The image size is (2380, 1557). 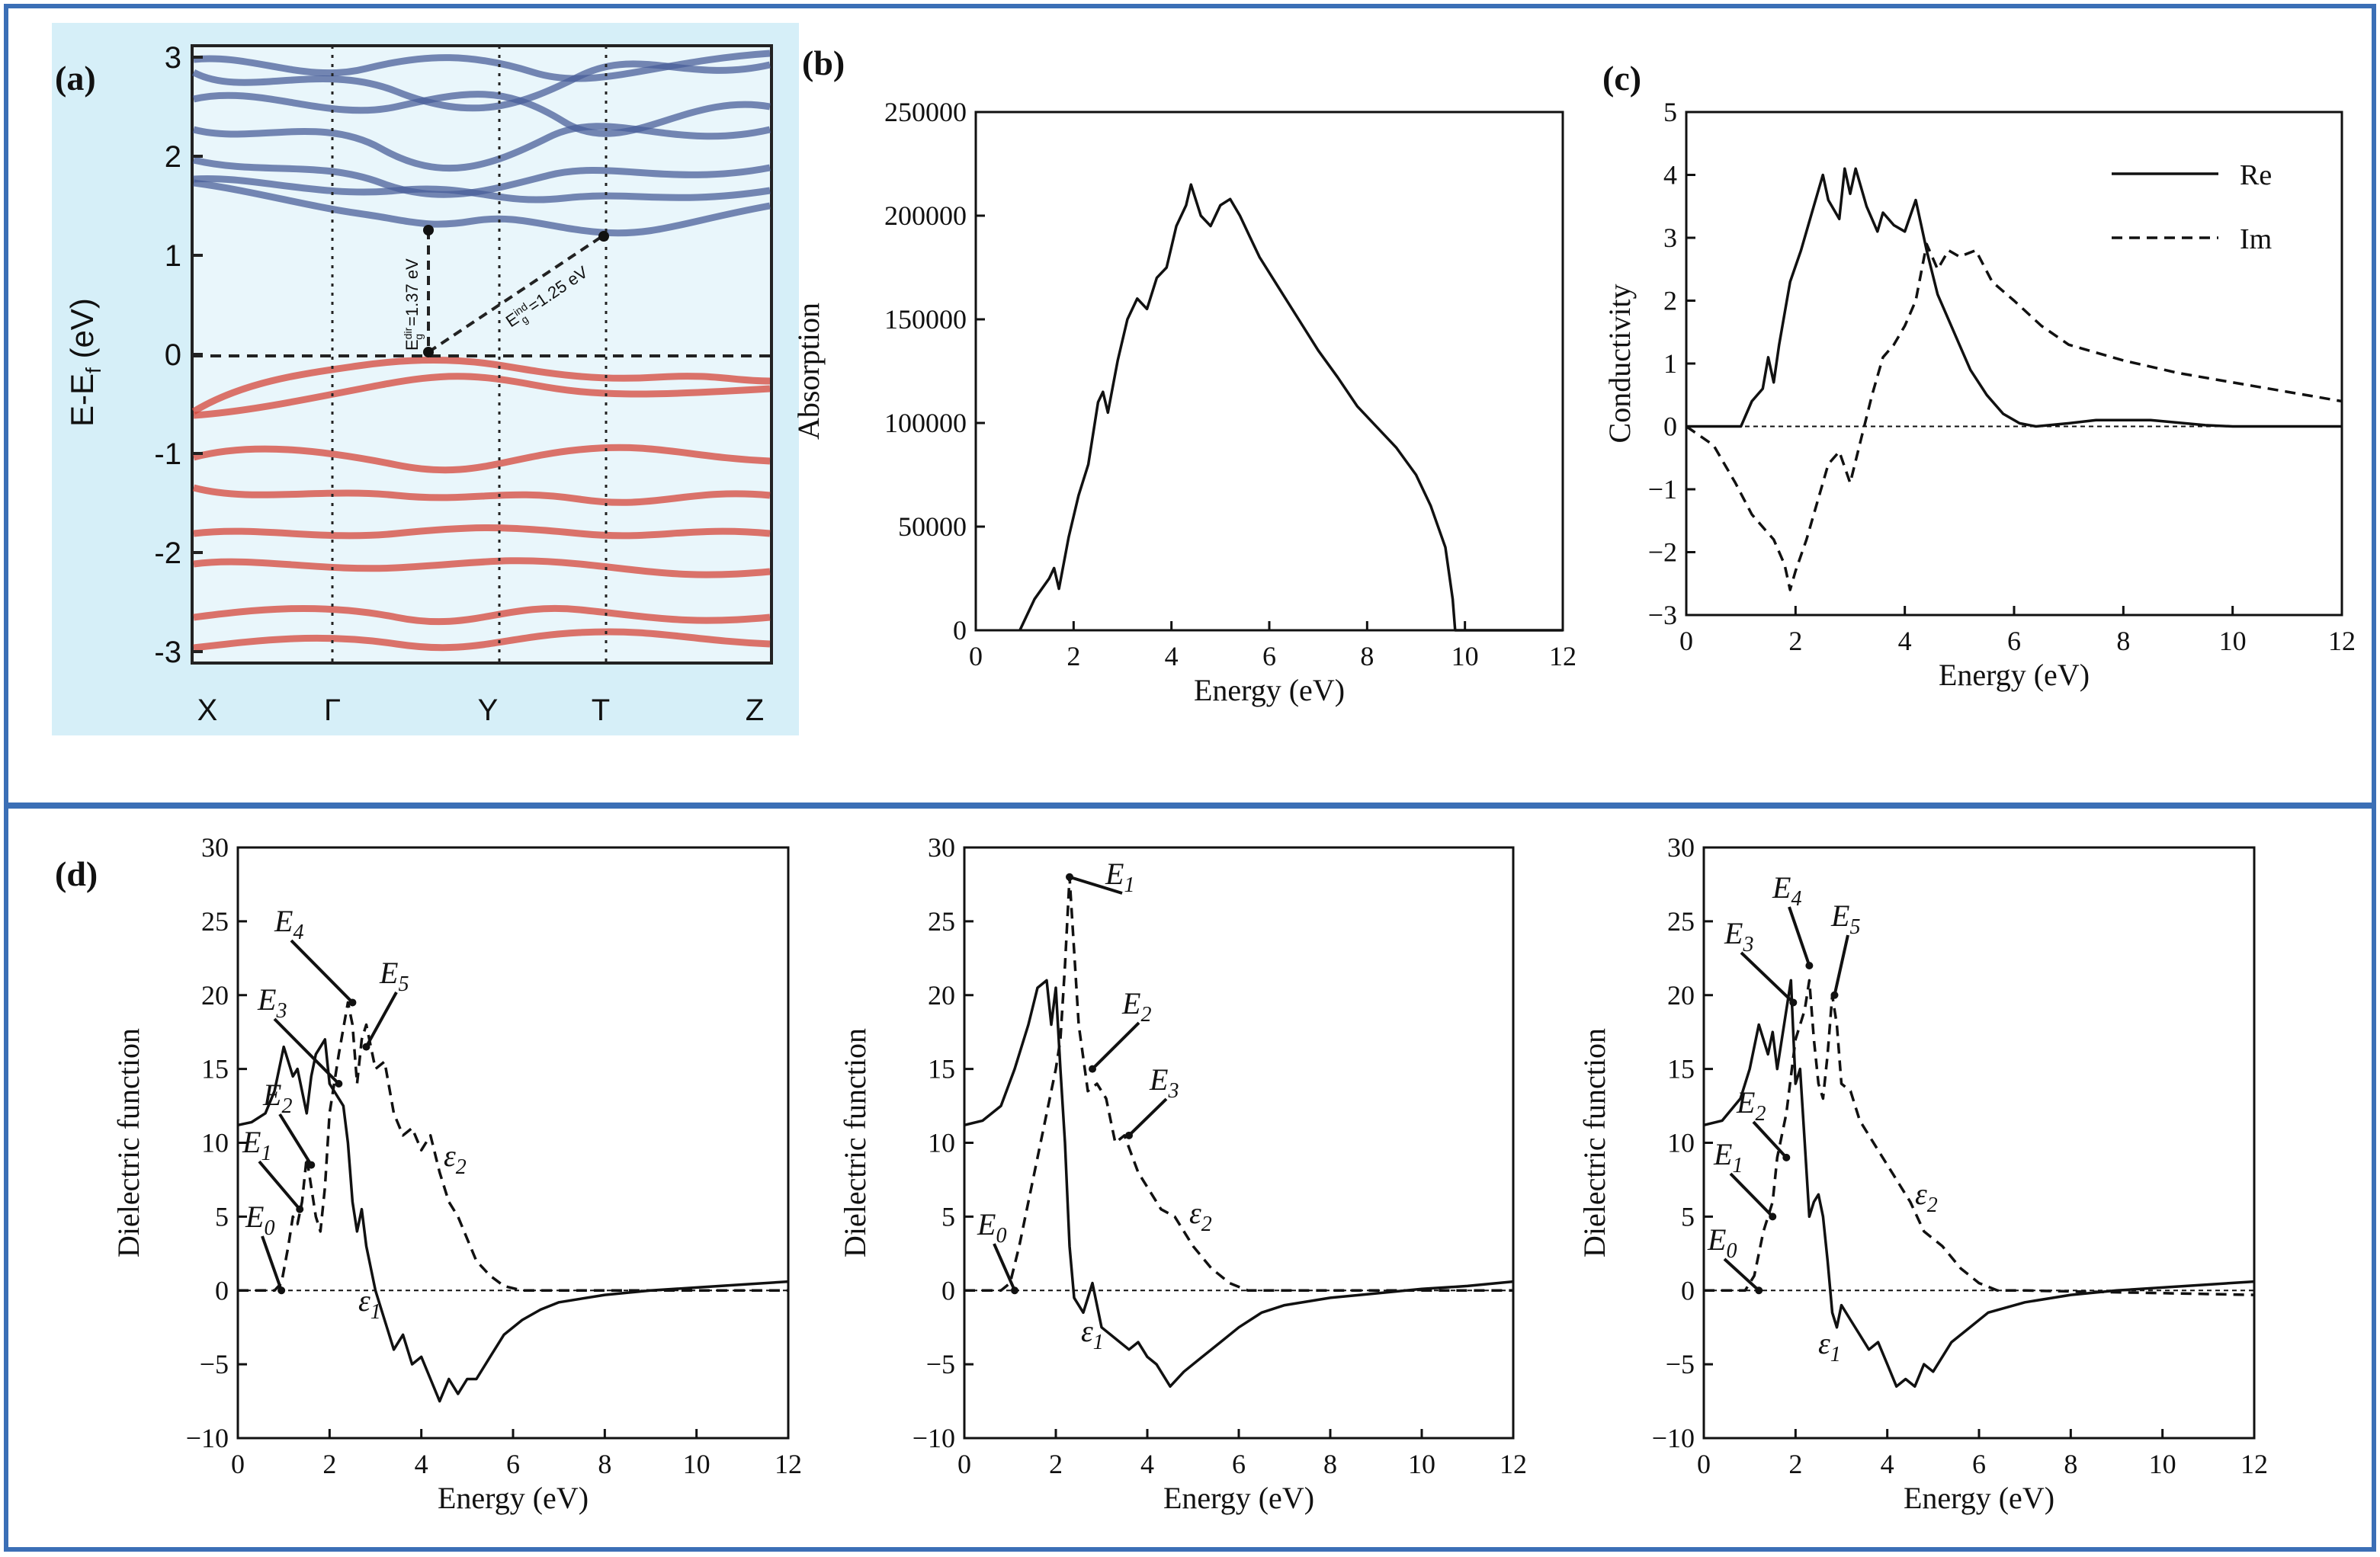 I want to click on band-ytick-label: 1, so click(x=173, y=256).